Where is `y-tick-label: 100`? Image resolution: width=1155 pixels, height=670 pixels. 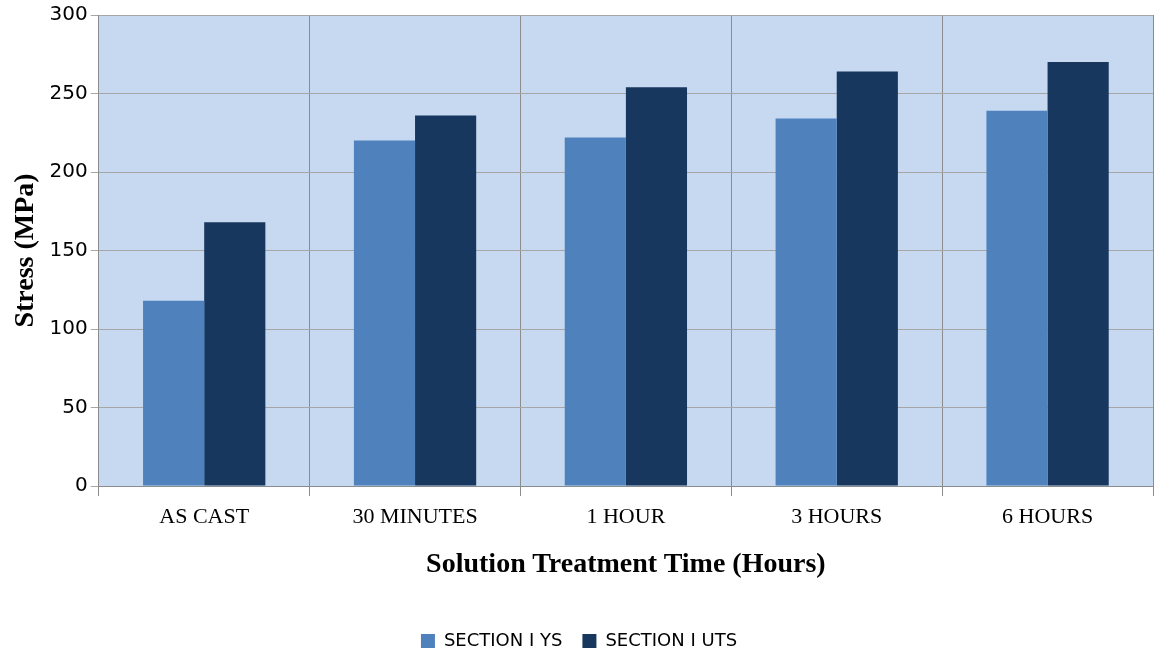 y-tick-label: 100 is located at coordinates (68, 327).